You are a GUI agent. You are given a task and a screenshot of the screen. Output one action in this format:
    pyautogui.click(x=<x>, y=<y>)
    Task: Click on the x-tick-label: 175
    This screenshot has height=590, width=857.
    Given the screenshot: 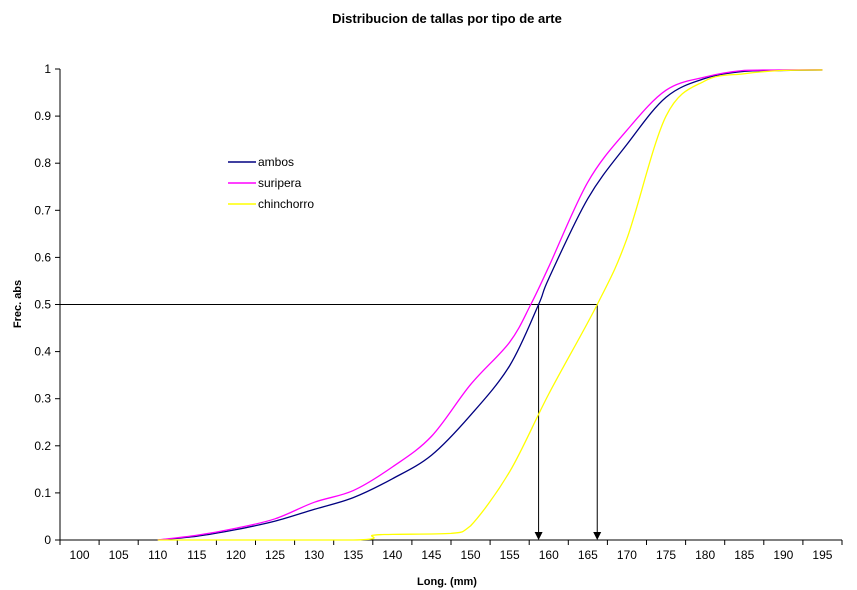 What is the action you would take?
    pyautogui.click(x=666, y=555)
    